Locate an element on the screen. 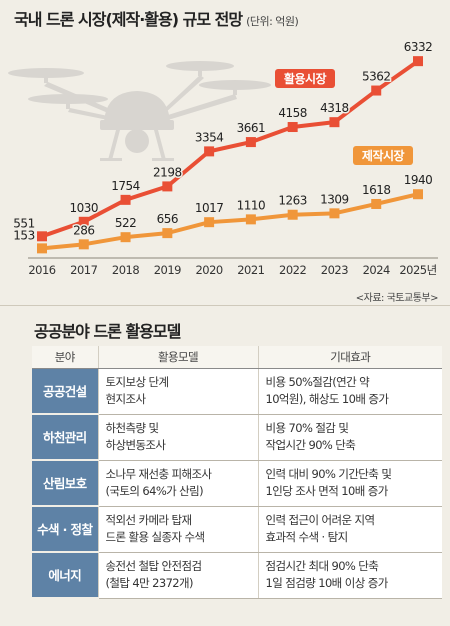 This screenshot has width=450, height=626. x-tick-label: 2017 is located at coordinates (83, 270).